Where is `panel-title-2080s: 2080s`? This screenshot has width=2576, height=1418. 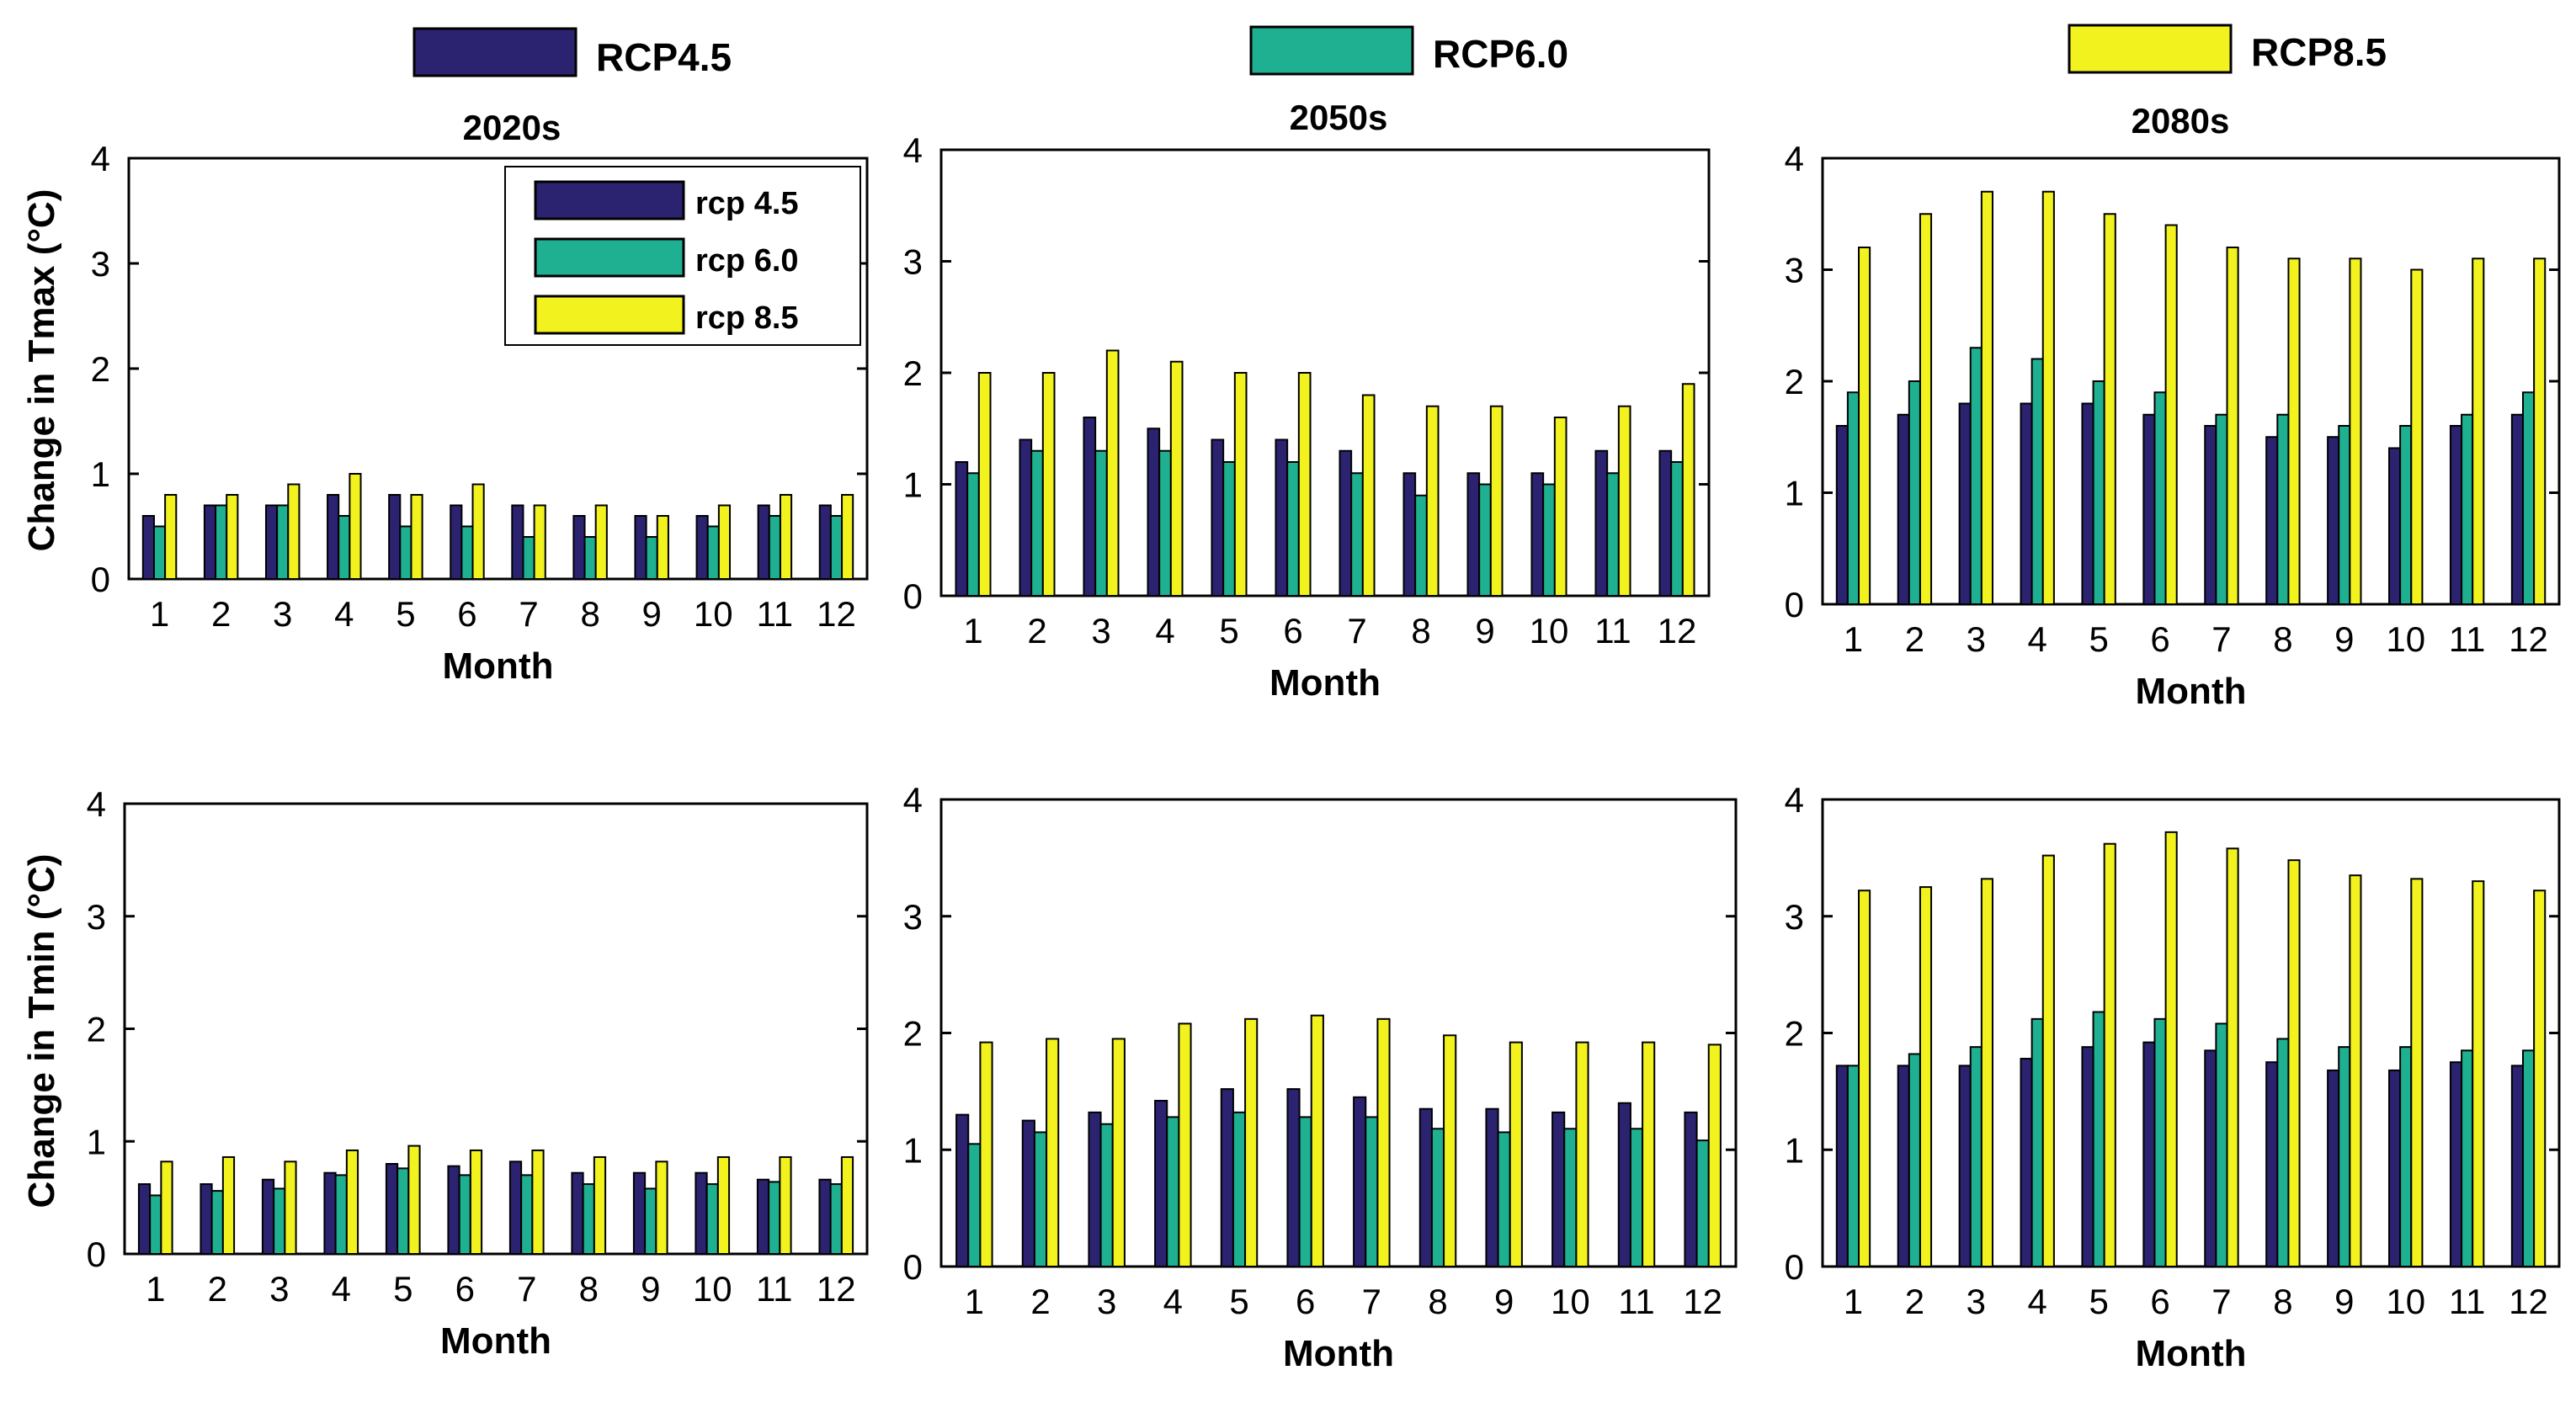
panel-title-2080s: 2080s is located at coordinates (2181, 121).